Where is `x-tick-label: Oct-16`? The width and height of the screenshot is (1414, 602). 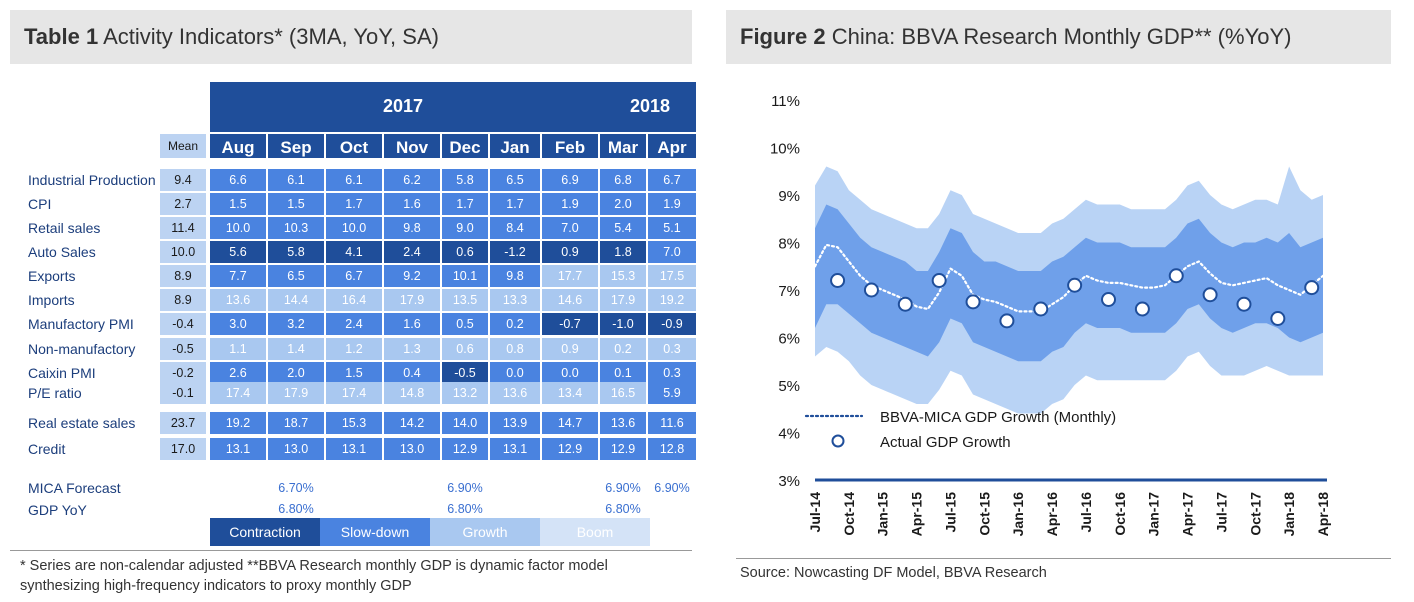 x-tick-label: Oct-16 is located at coordinates (1120, 514).